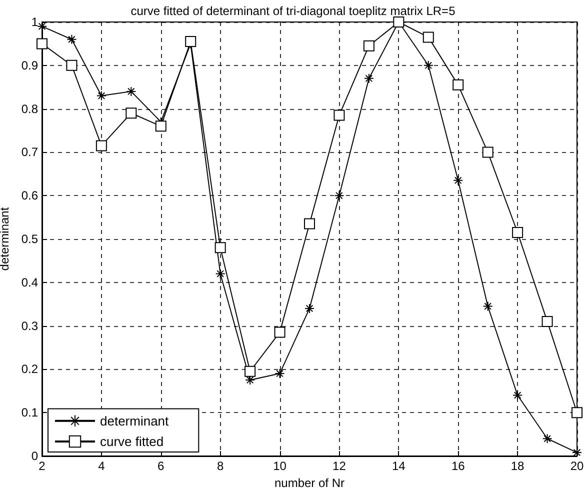 The width and height of the screenshot is (586, 494). What do you see at coordinates (29, 325) in the screenshot?
I see `y-tick-label: 0.3` at bounding box center [29, 325].